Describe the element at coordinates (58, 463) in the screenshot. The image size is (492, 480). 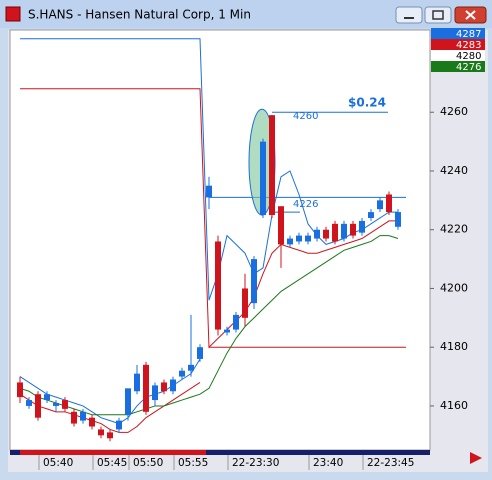
I see `x-tick-label: 05:40` at that location.